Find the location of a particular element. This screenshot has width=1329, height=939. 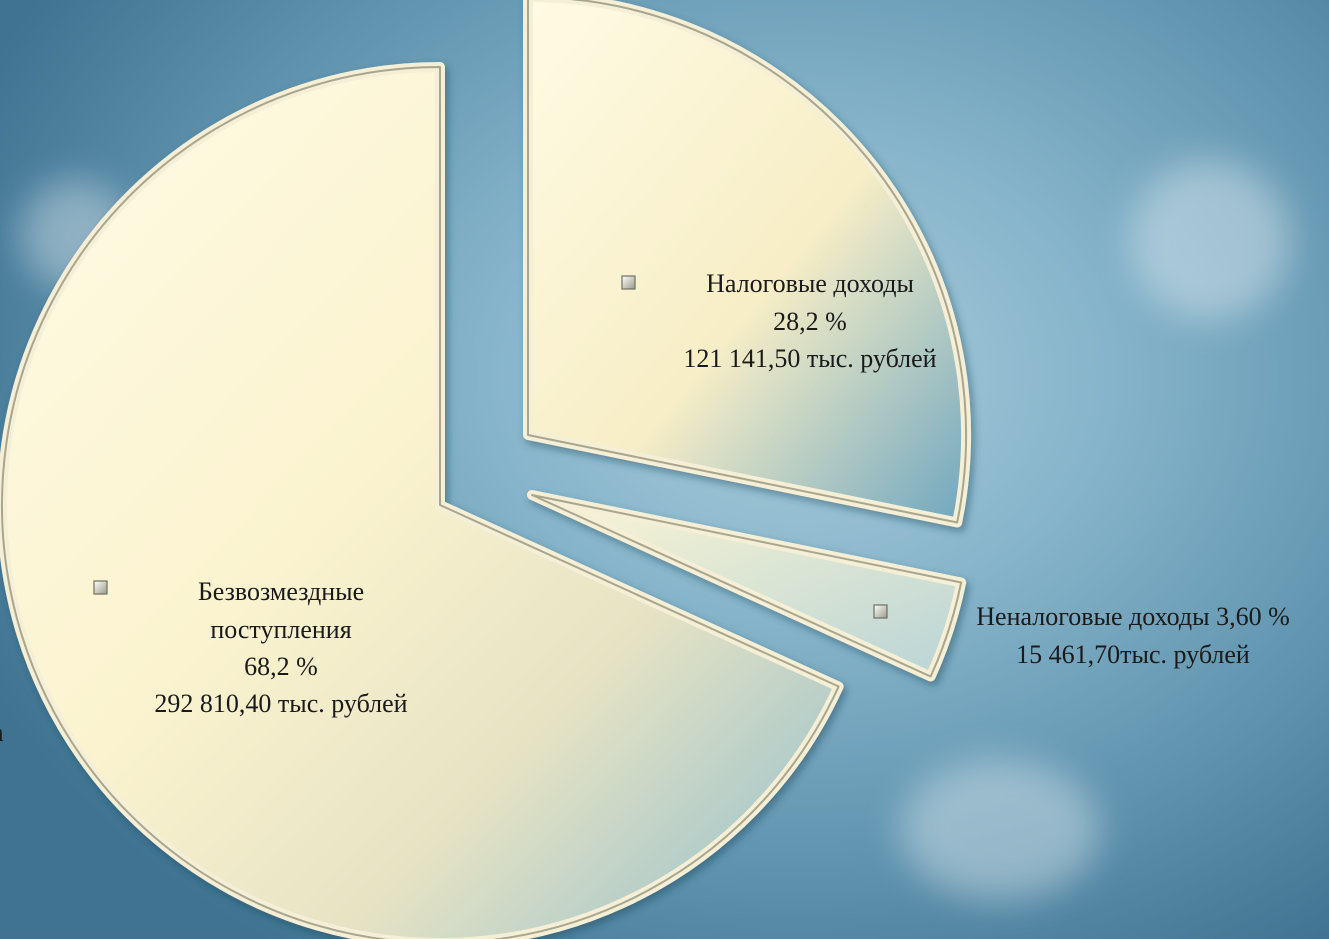

label-nalogovye-amount: 121 141,50 тыс. рублей is located at coordinates (809, 358).